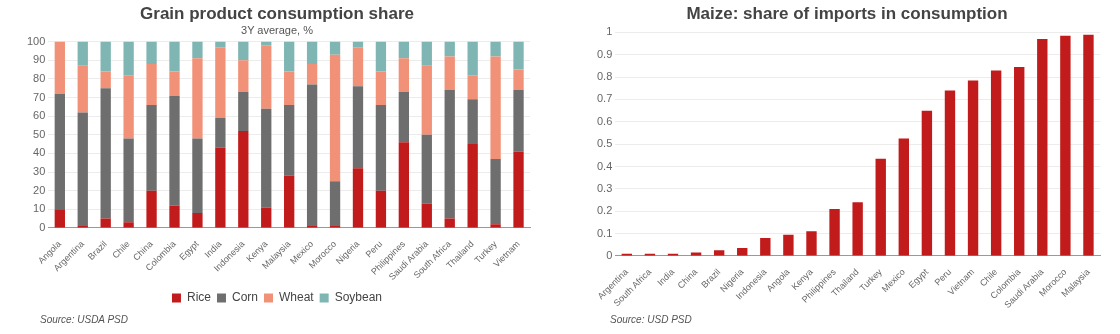  Describe the element at coordinates (39, 133) in the screenshot. I see `y-tick-label: 50` at that location.